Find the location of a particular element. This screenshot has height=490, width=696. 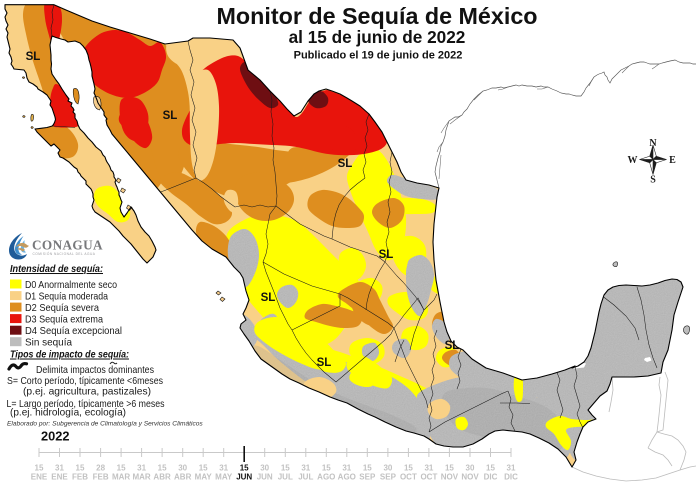

svg-text:(p.ej. agricultura, pastizales: (p.ej. agricultura, pastizales) is located at coordinates (87, 392).